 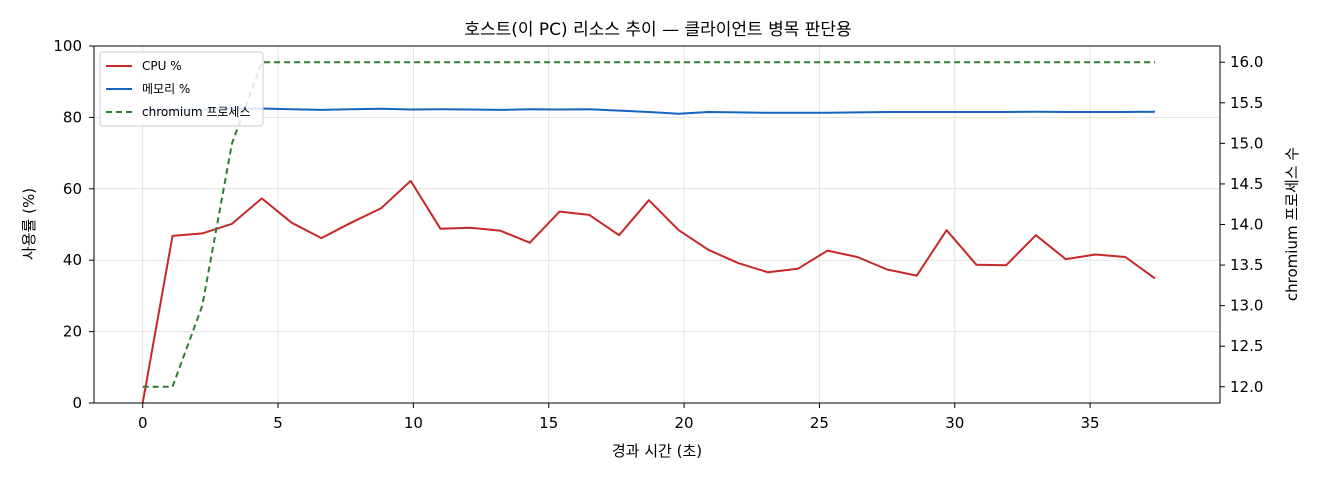 What do you see at coordinates (954, 423) in the screenshot?
I see `x-tick-label: 30` at bounding box center [954, 423].